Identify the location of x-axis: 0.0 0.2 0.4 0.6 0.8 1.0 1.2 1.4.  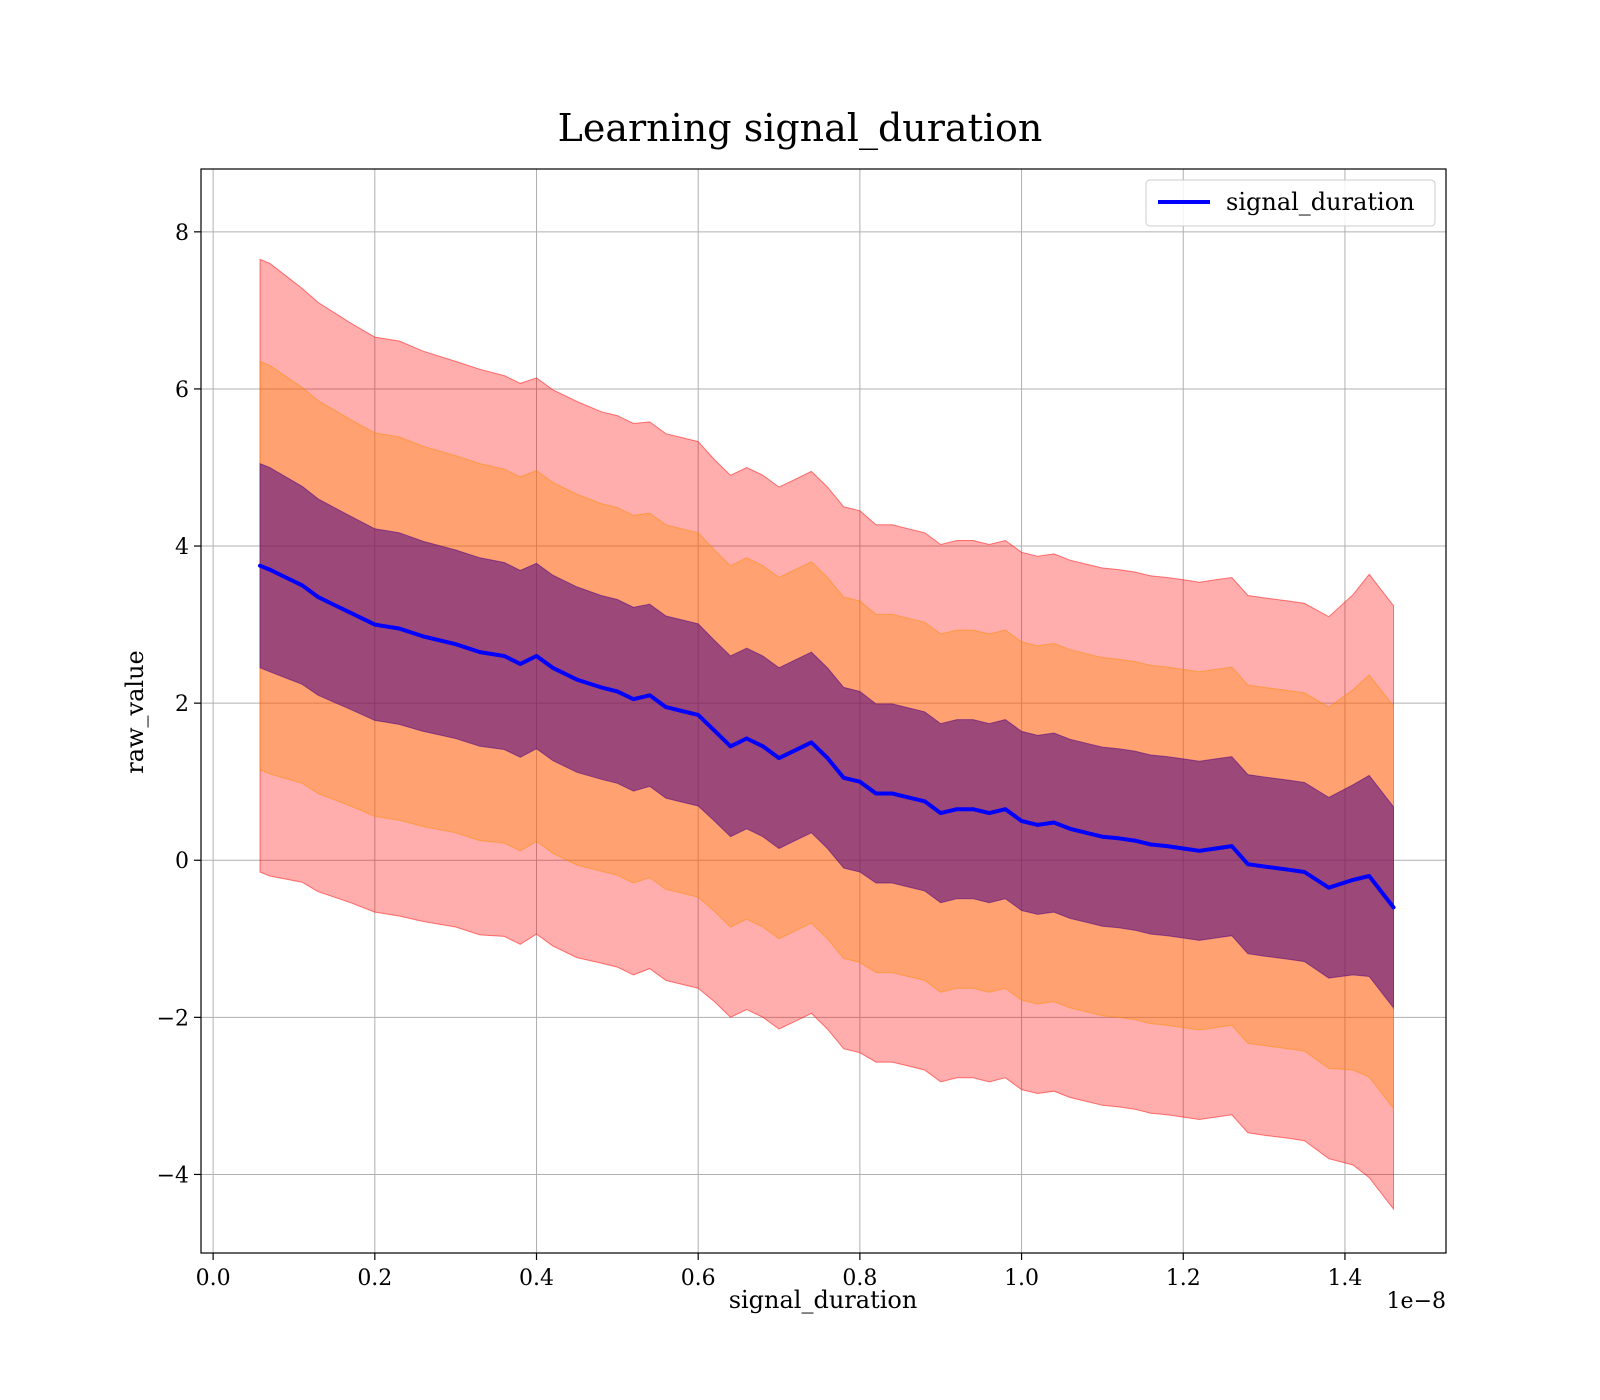
(779, 1272).